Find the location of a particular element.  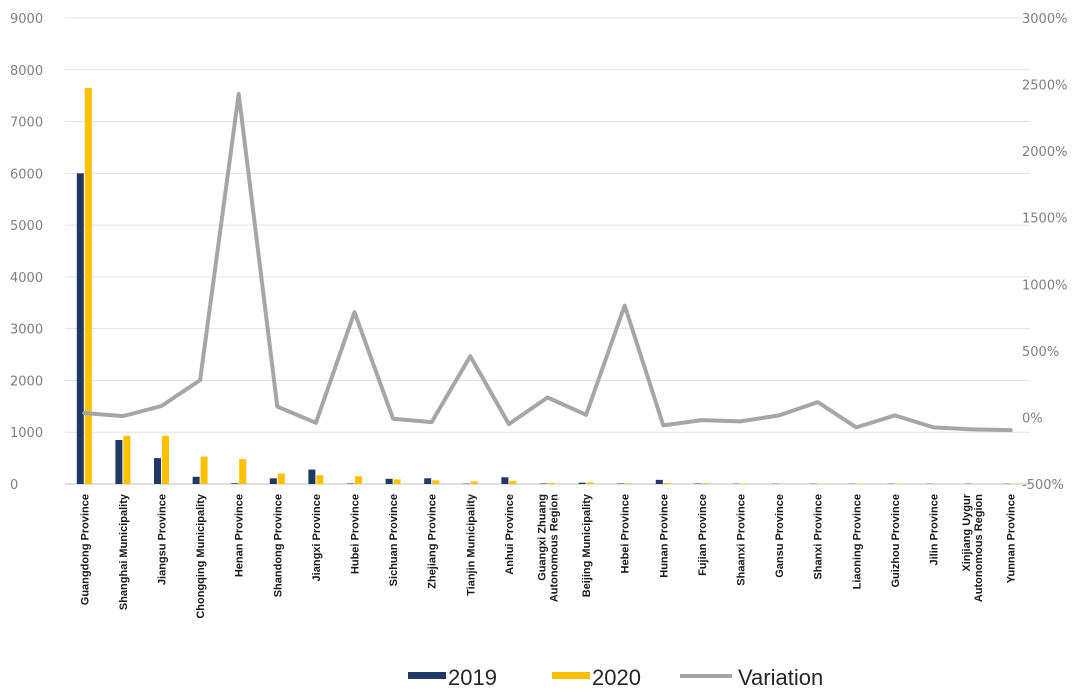

category-label: Jiangxi Province is located at coordinates (317, 537).